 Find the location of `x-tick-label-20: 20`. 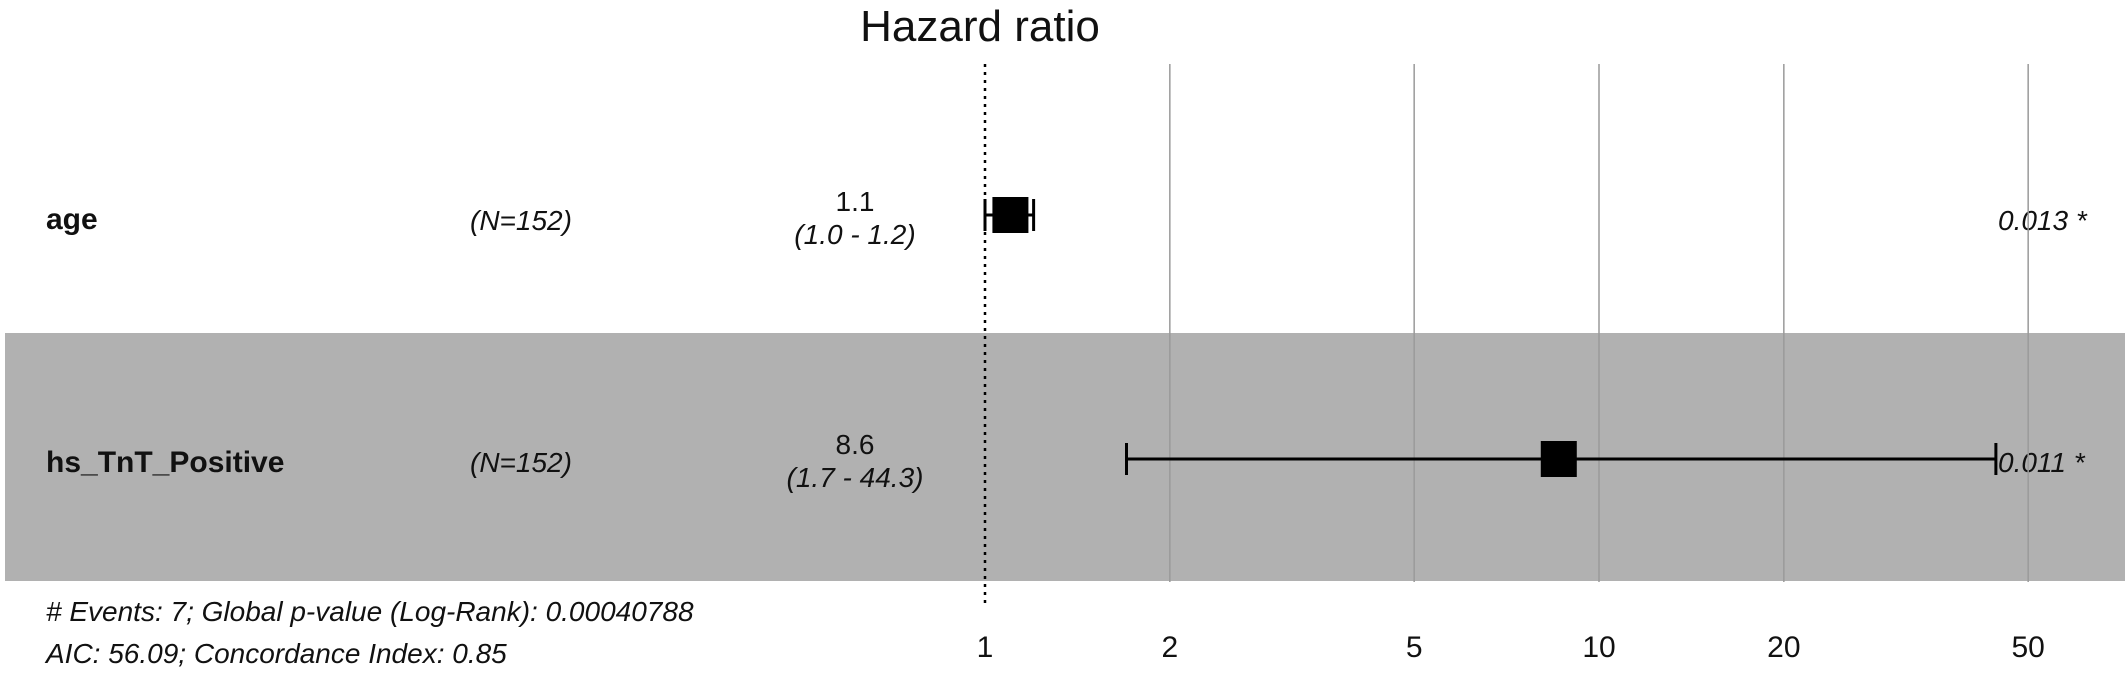

x-tick-label-20: 20 is located at coordinates (1783, 647).